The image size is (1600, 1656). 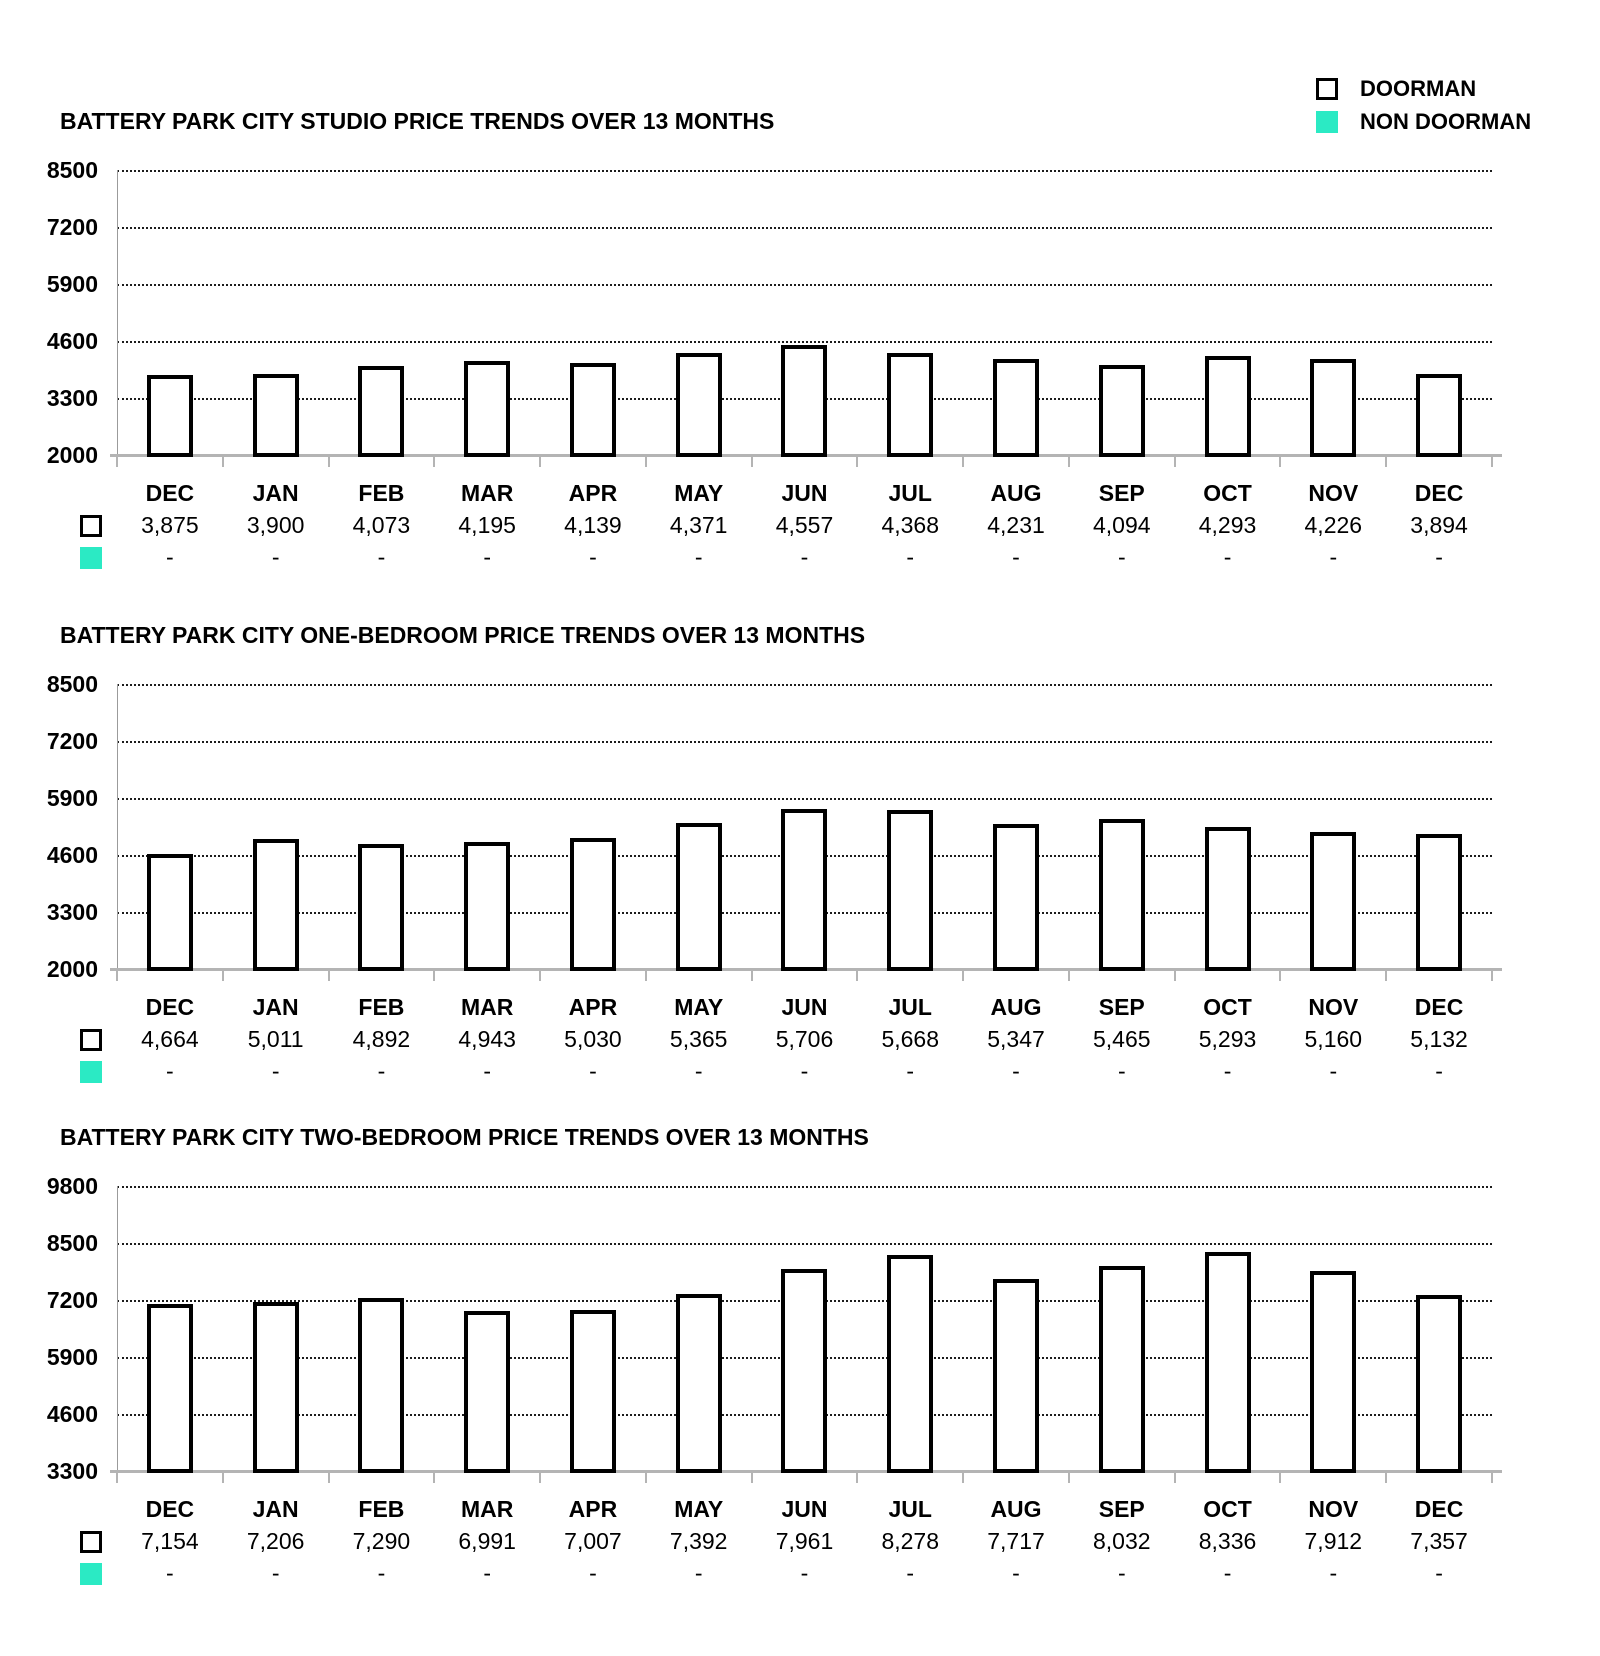 What do you see at coordinates (593, 1039) in the screenshot?
I see `doorman-value-row-cell: 5,030` at bounding box center [593, 1039].